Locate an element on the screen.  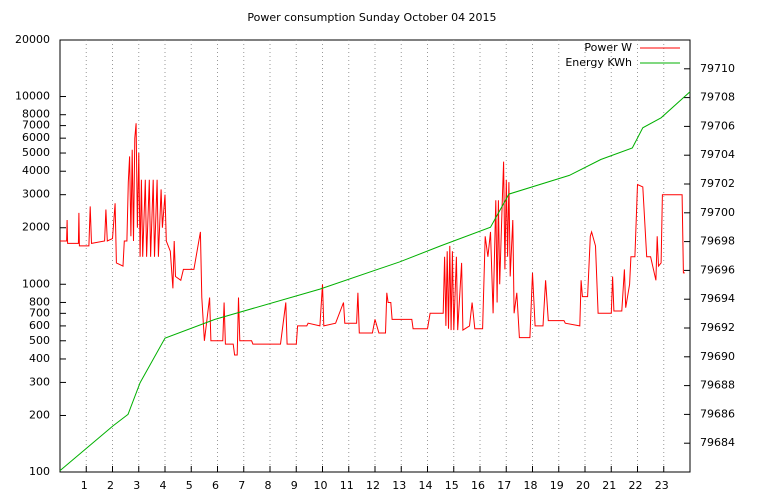
y2-tick-label: 79698 is located at coordinates (717, 241).